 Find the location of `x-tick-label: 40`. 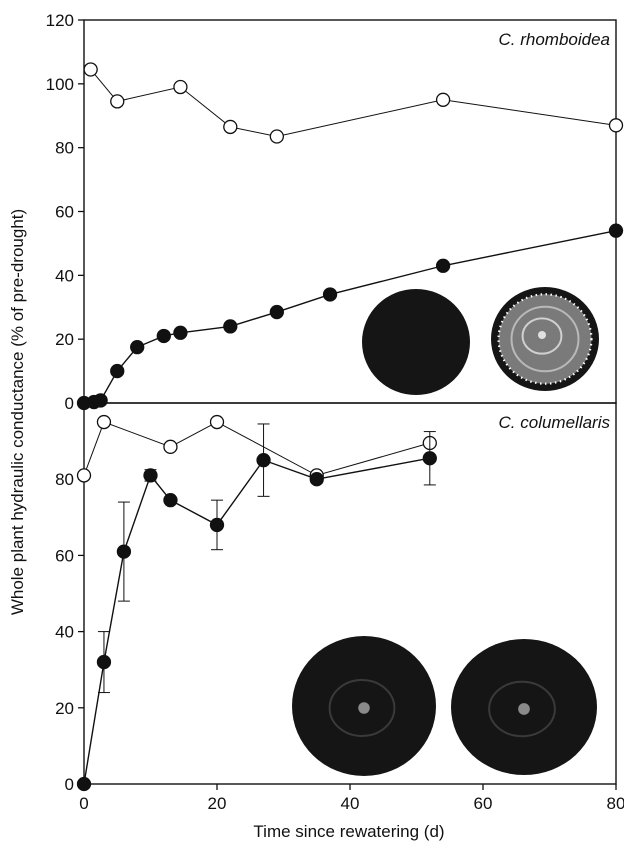

x-tick-label: 40 is located at coordinates (350, 803).